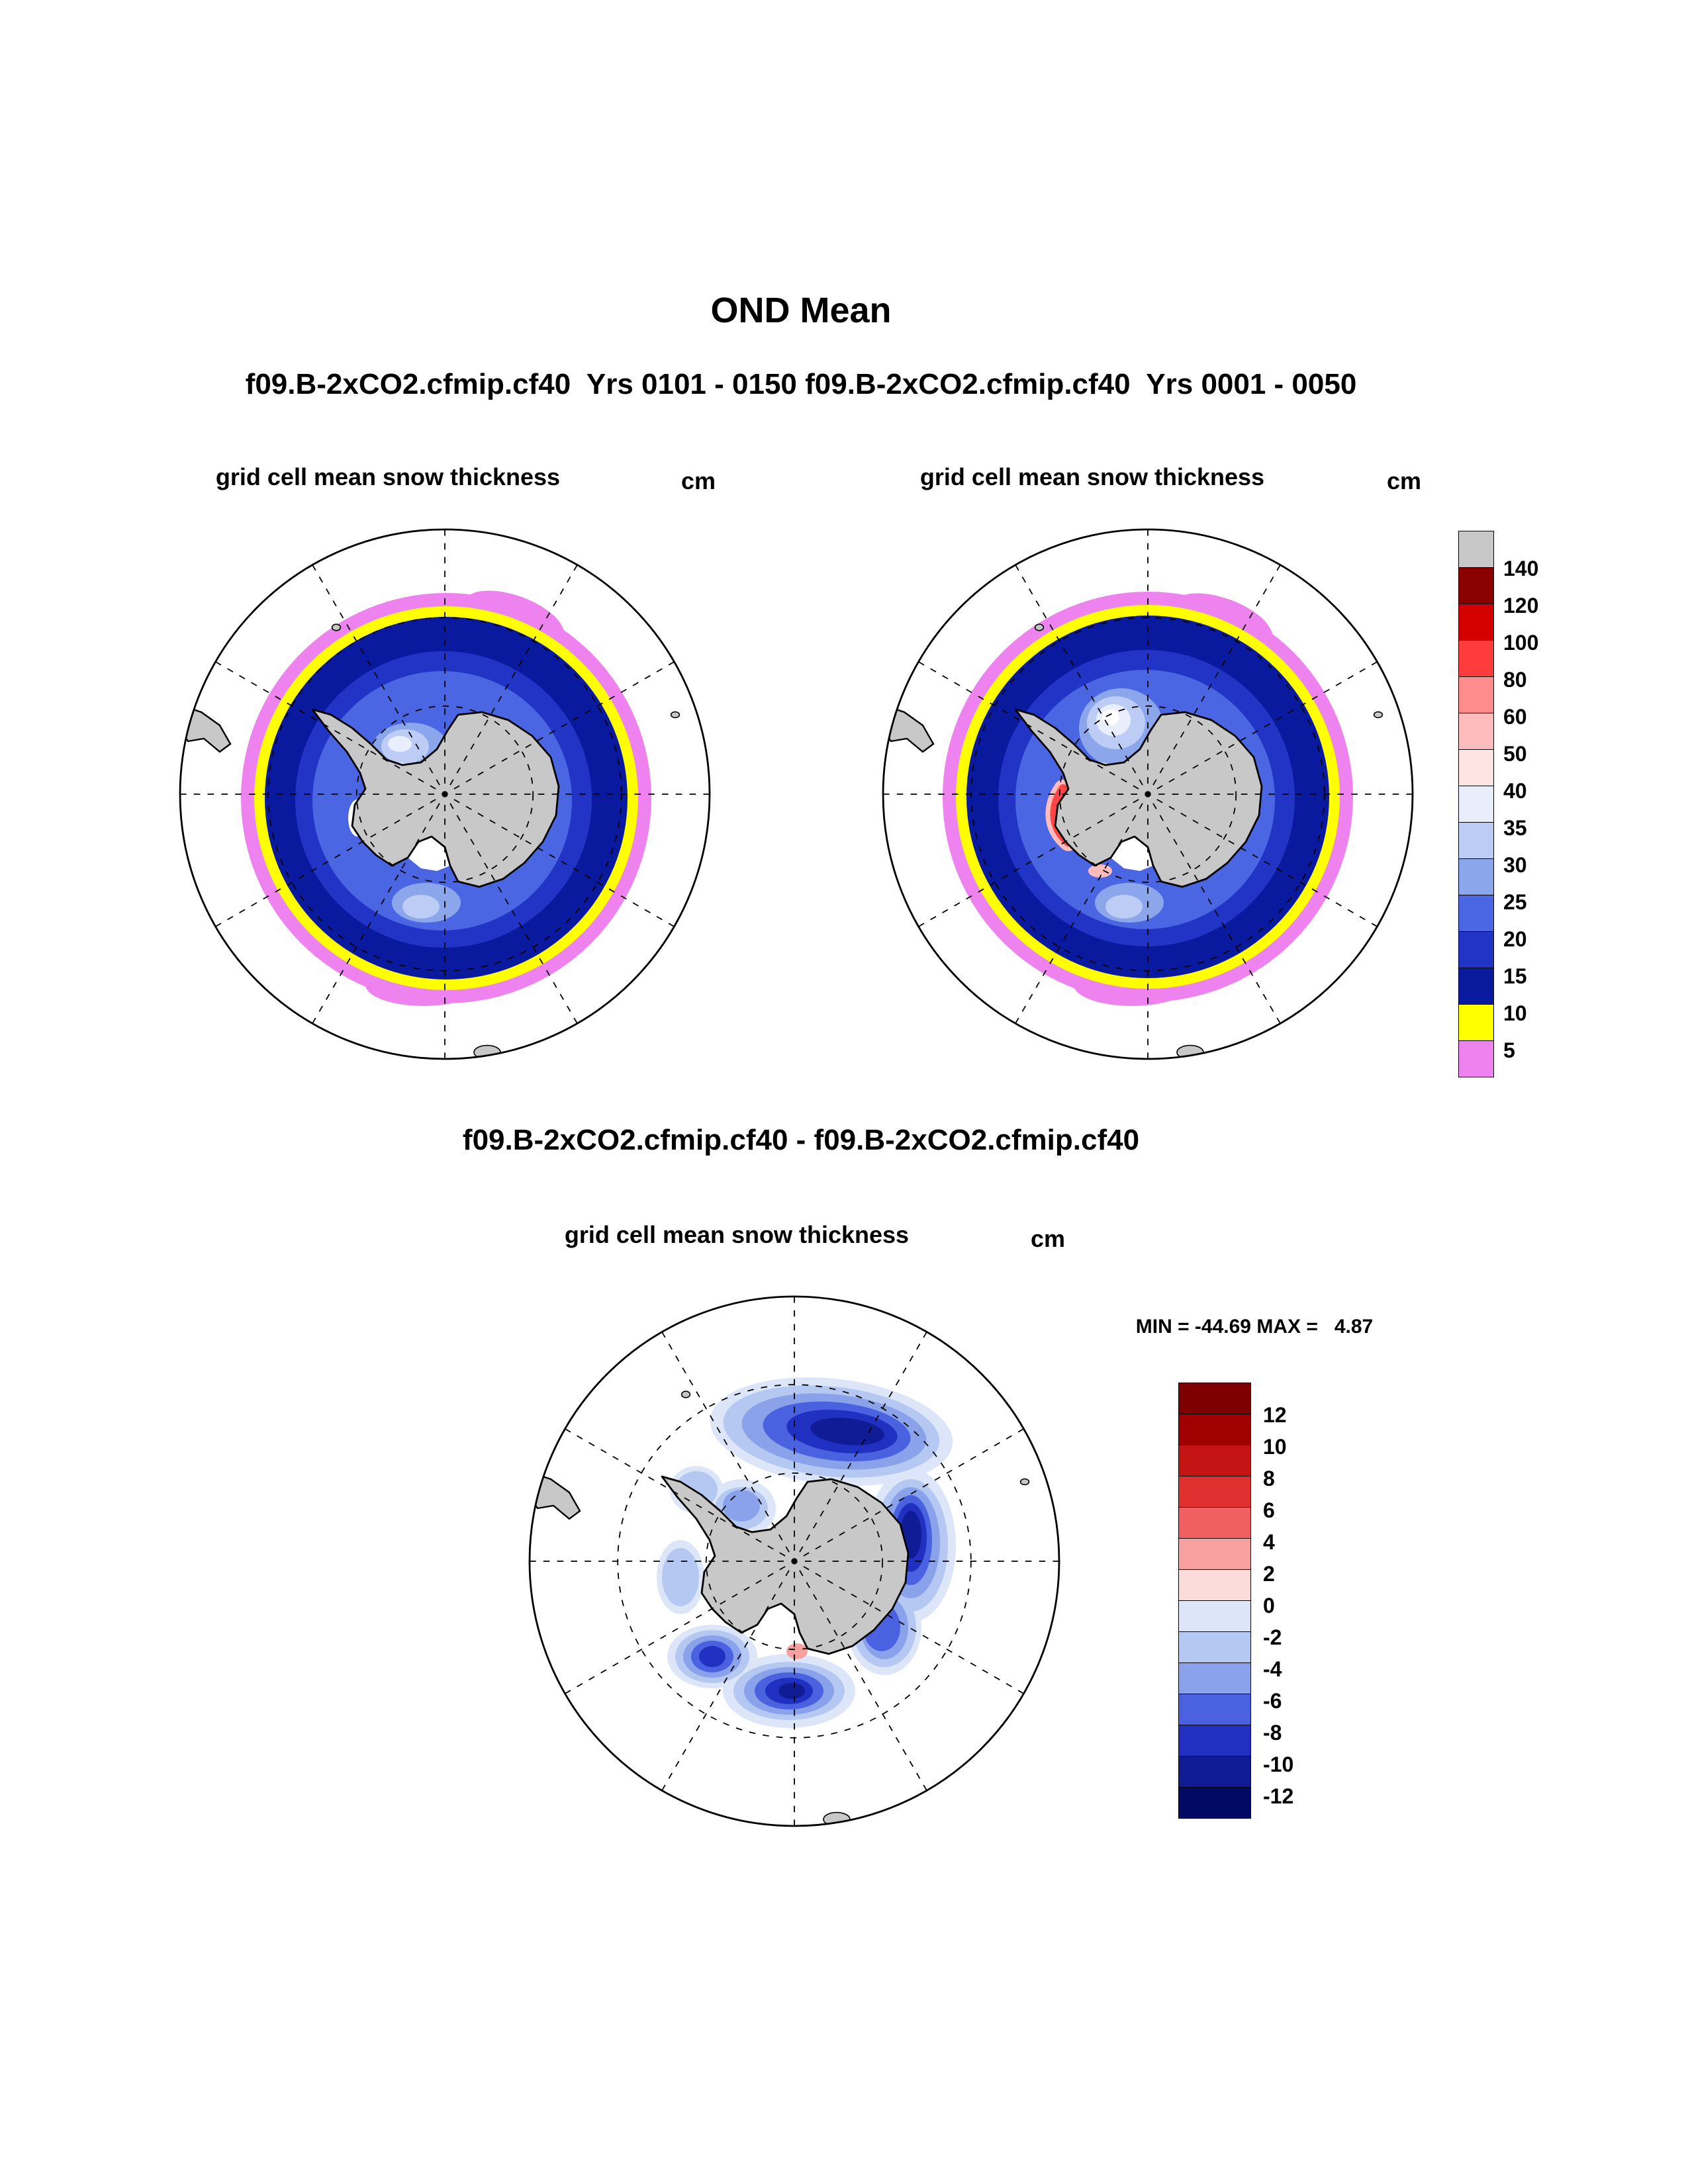  What do you see at coordinates (1272, 1669) in the screenshot?
I see `colorbar-tick-label: -4` at bounding box center [1272, 1669].